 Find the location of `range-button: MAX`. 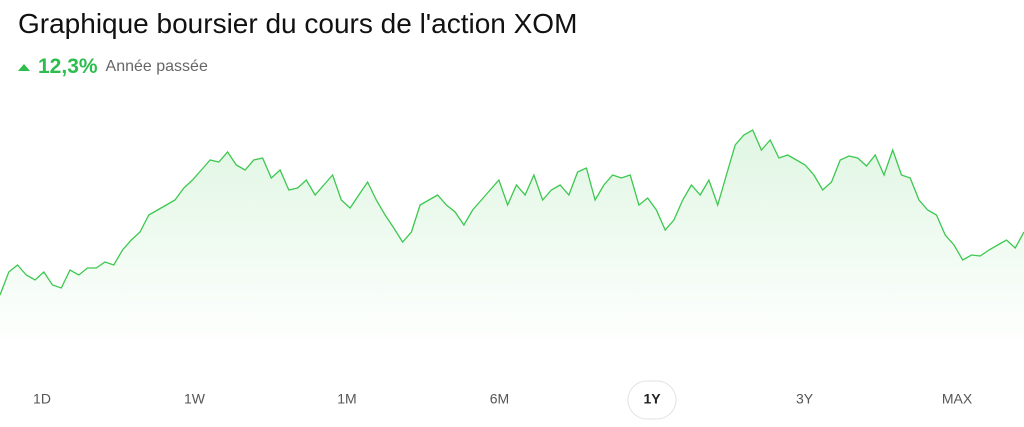

range-button: MAX is located at coordinates (957, 399).